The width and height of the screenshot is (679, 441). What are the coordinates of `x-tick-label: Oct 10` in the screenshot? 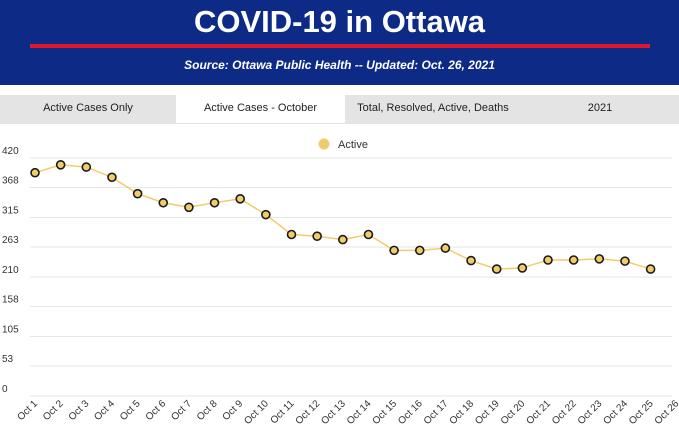 It's located at (256, 412).